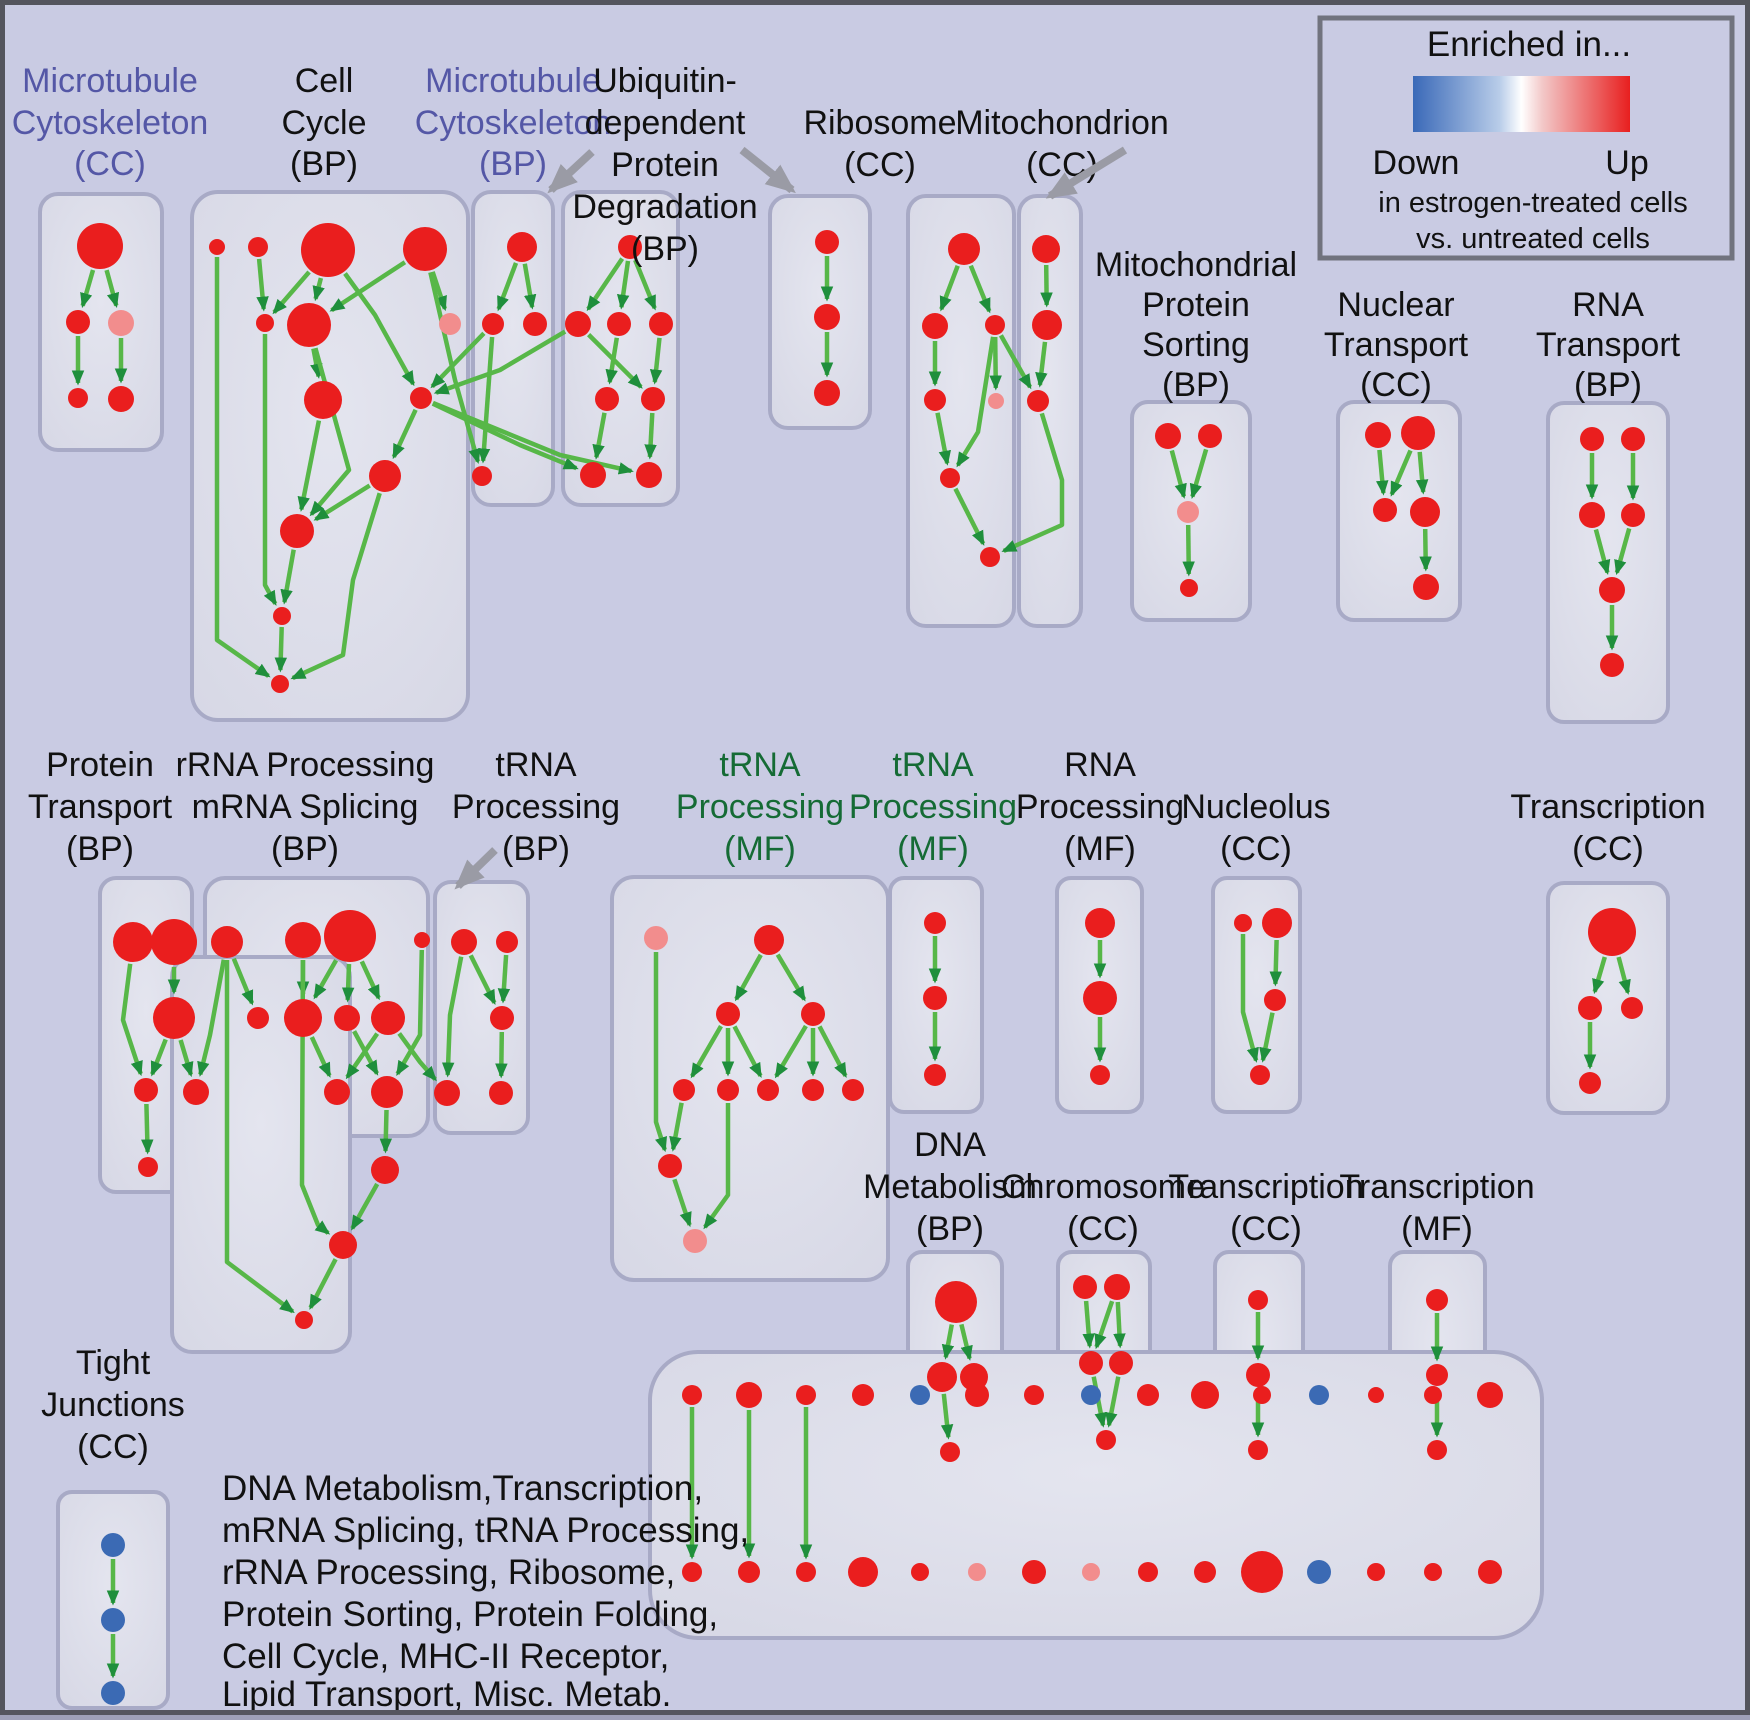  Describe the element at coordinates (470, 1614) in the screenshot. I see `misc-text-line: Protein Sorting, Protein Folding,` at that location.